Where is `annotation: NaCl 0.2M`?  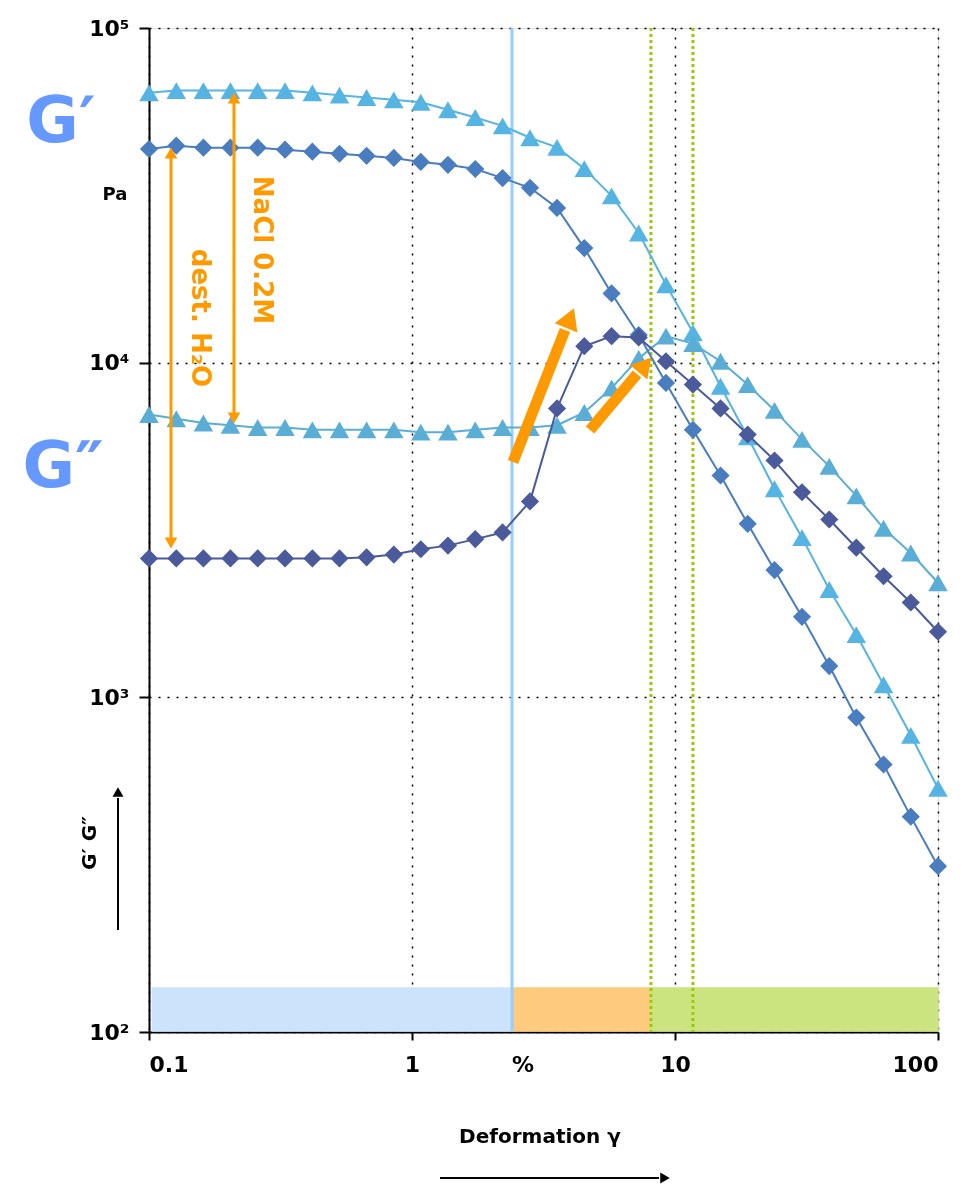 annotation: NaCl 0.2M is located at coordinates (263, 250).